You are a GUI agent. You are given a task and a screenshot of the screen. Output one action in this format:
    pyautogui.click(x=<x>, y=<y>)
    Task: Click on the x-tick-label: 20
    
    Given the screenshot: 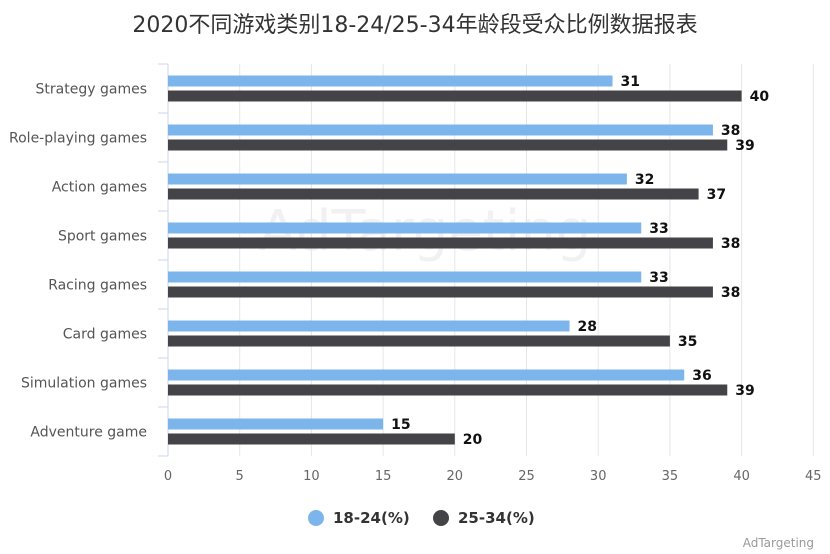 What is the action you would take?
    pyautogui.click(x=455, y=476)
    